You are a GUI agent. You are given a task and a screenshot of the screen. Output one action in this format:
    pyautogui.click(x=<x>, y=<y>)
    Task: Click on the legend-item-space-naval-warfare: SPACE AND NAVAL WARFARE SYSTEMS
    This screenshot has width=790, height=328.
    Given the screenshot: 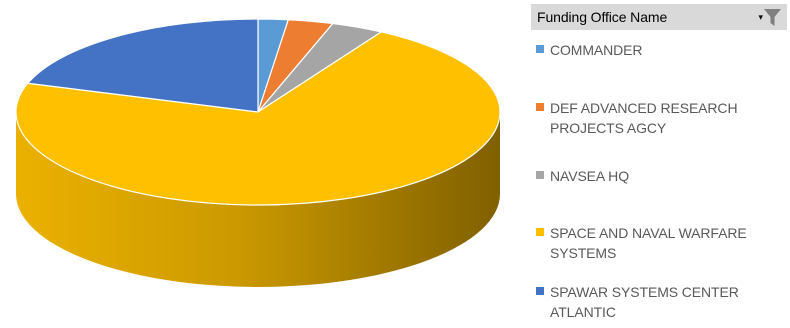 What is the action you would take?
    pyautogui.click(x=659, y=243)
    